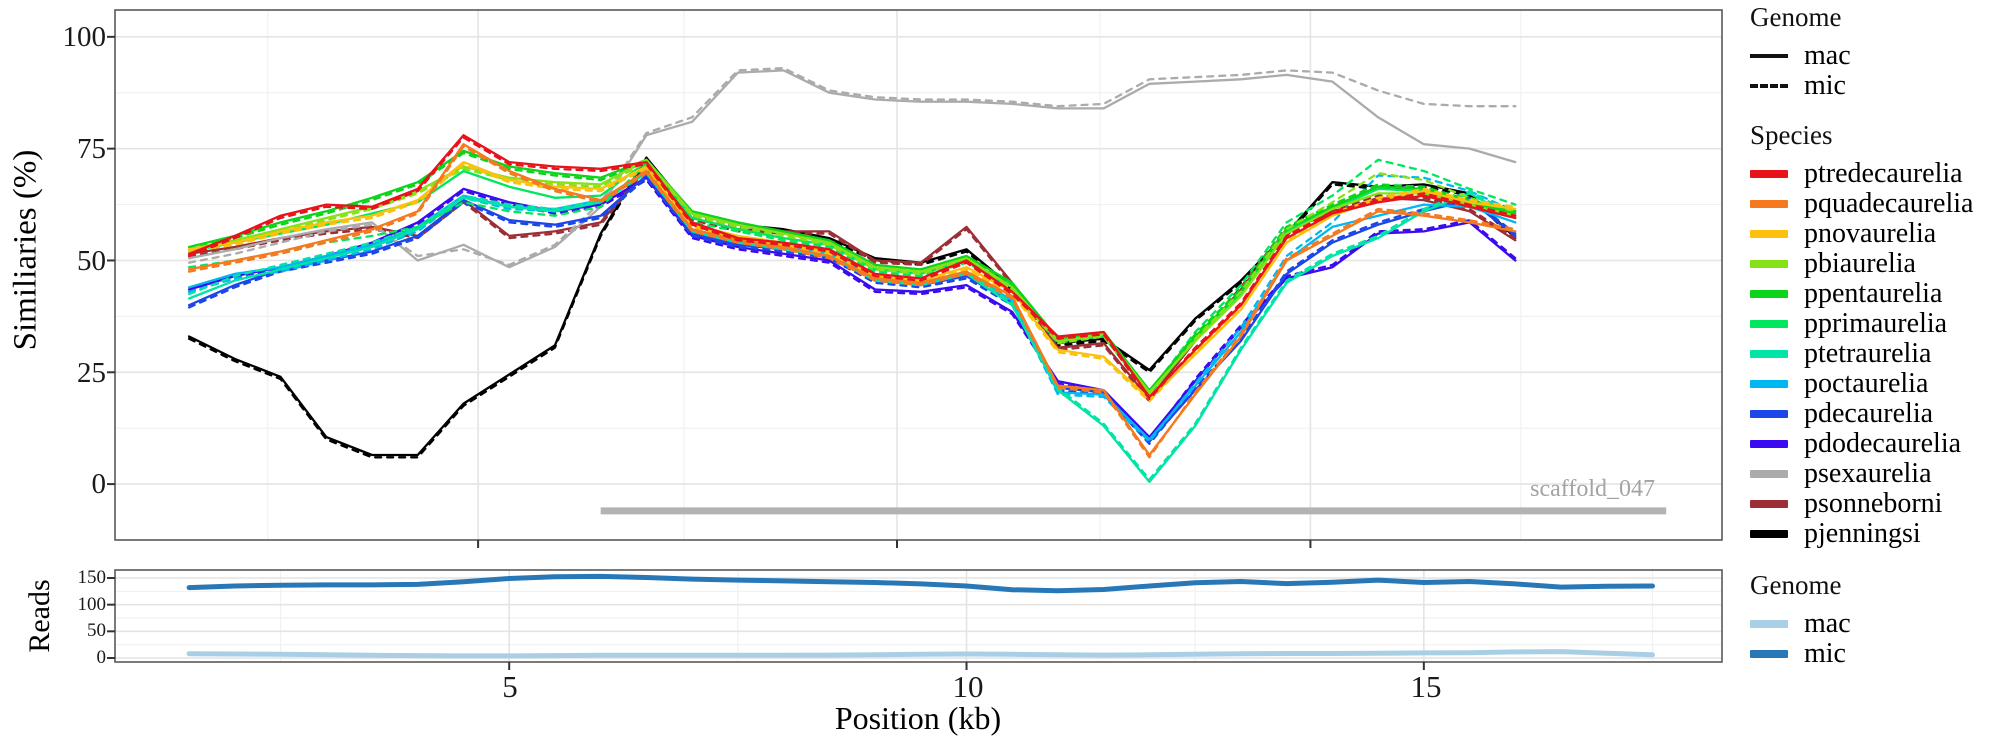 This screenshot has width=2000, height=750. I want to click on legend-item-species: pbiaurelia, so click(1861, 264).